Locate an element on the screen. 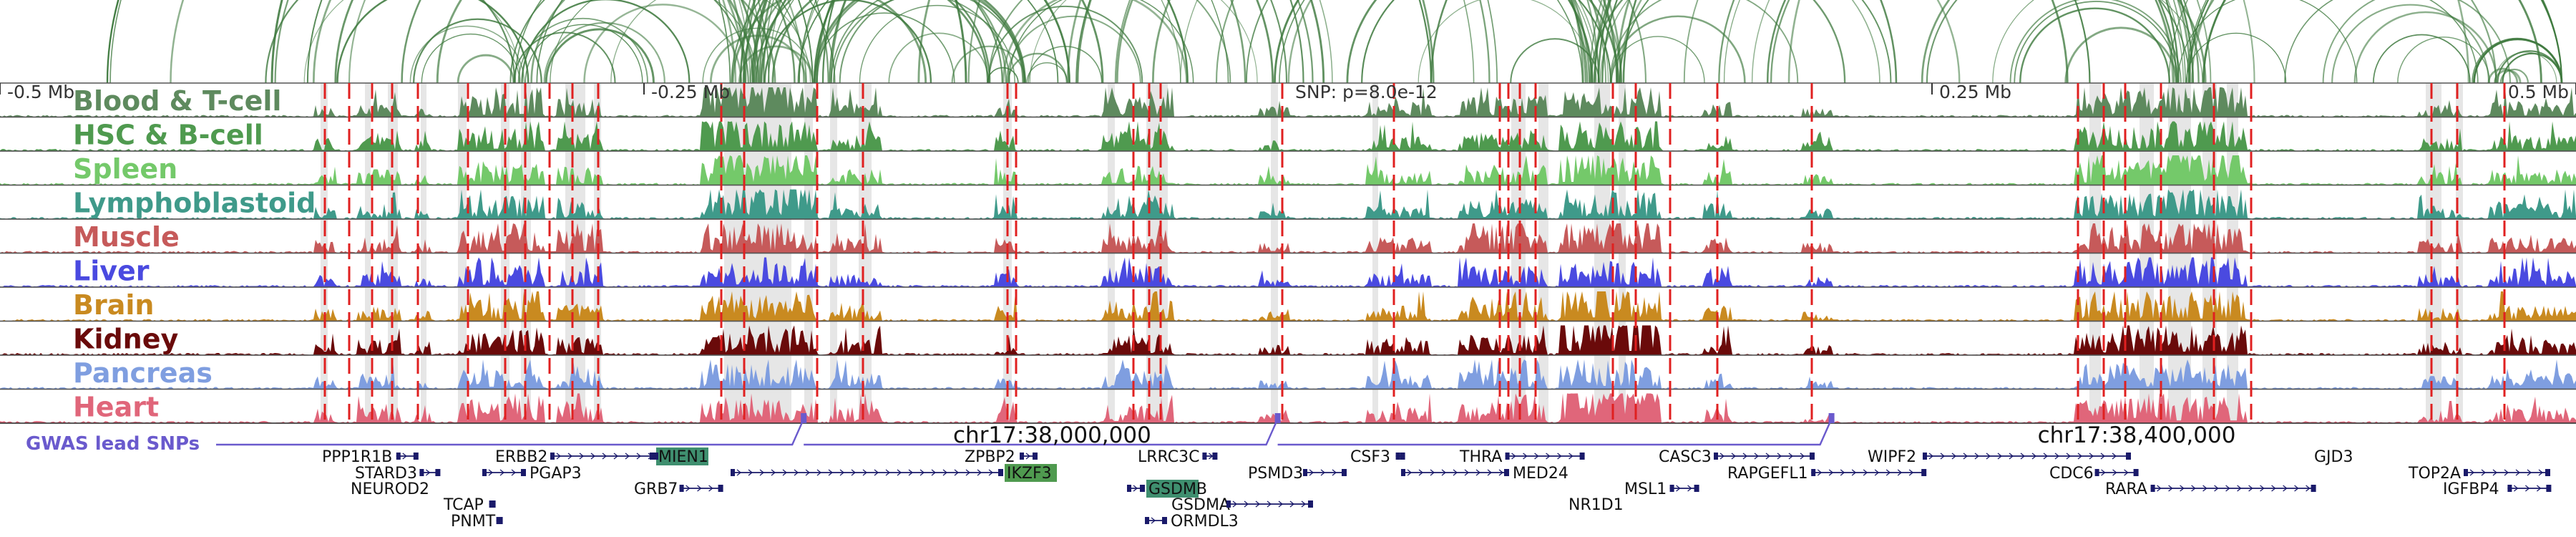 This screenshot has width=2576, height=537. gene-label: TCAP is located at coordinates (463, 505).